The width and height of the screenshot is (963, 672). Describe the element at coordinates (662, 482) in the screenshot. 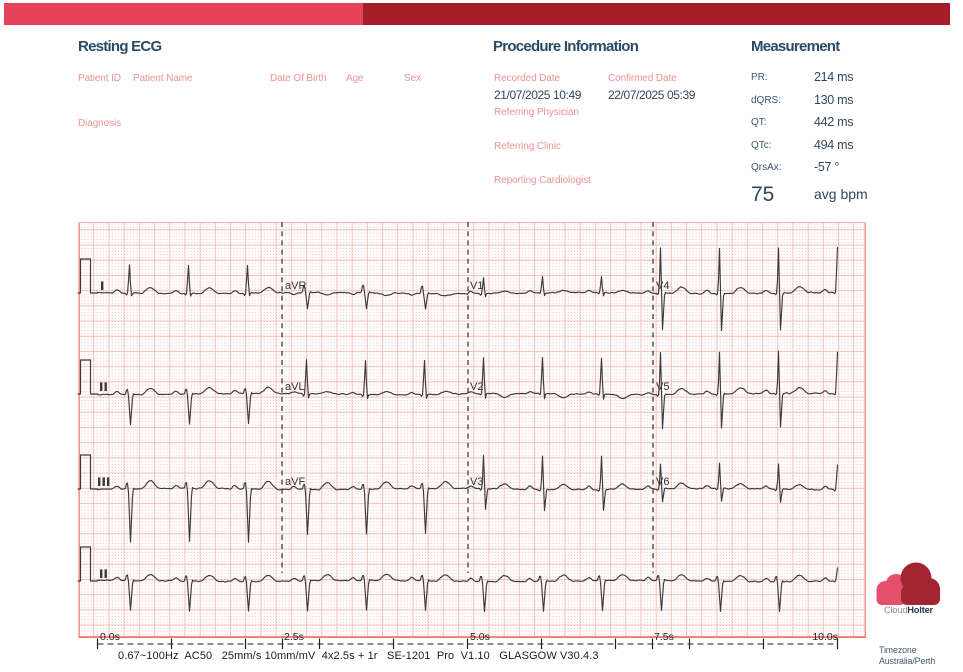

I see `svg-text: V6` at that location.